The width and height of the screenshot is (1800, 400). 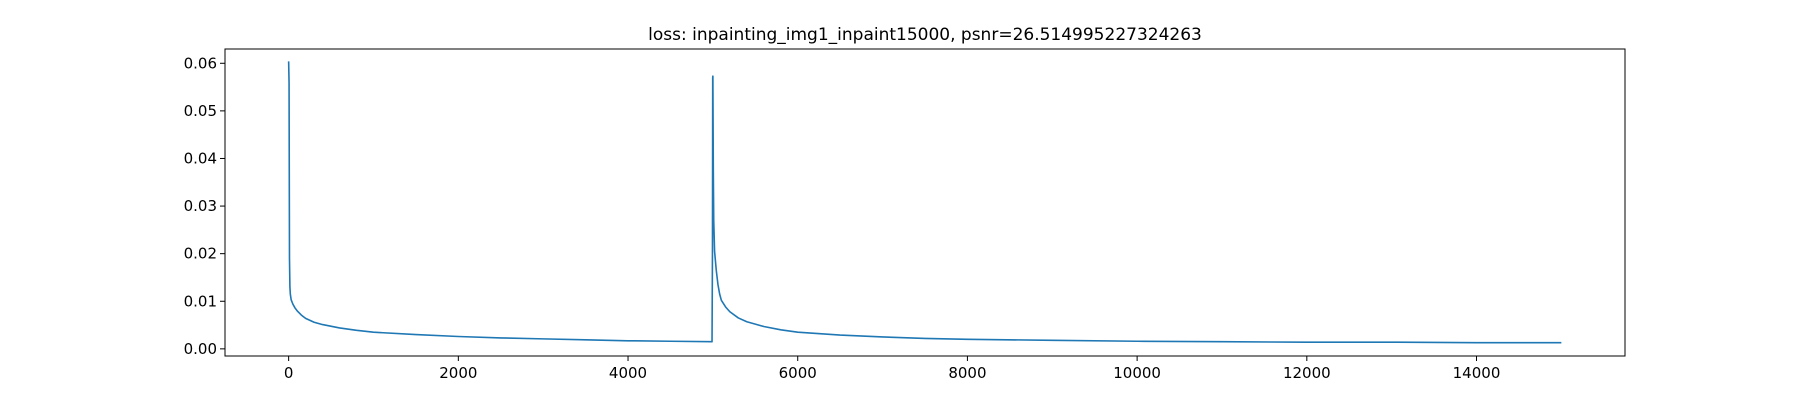 What do you see at coordinates (200, 206) in the screenshot?
I see `y-tick-label: 0.03` at bounding box center [200, 206].